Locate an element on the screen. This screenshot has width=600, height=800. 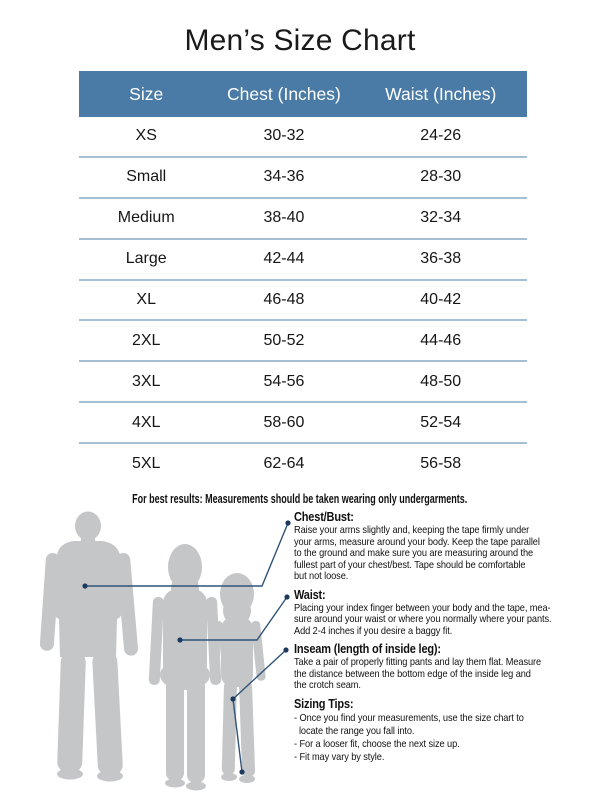
waist-cell: 28-30 is located at coordinates (441, 177).